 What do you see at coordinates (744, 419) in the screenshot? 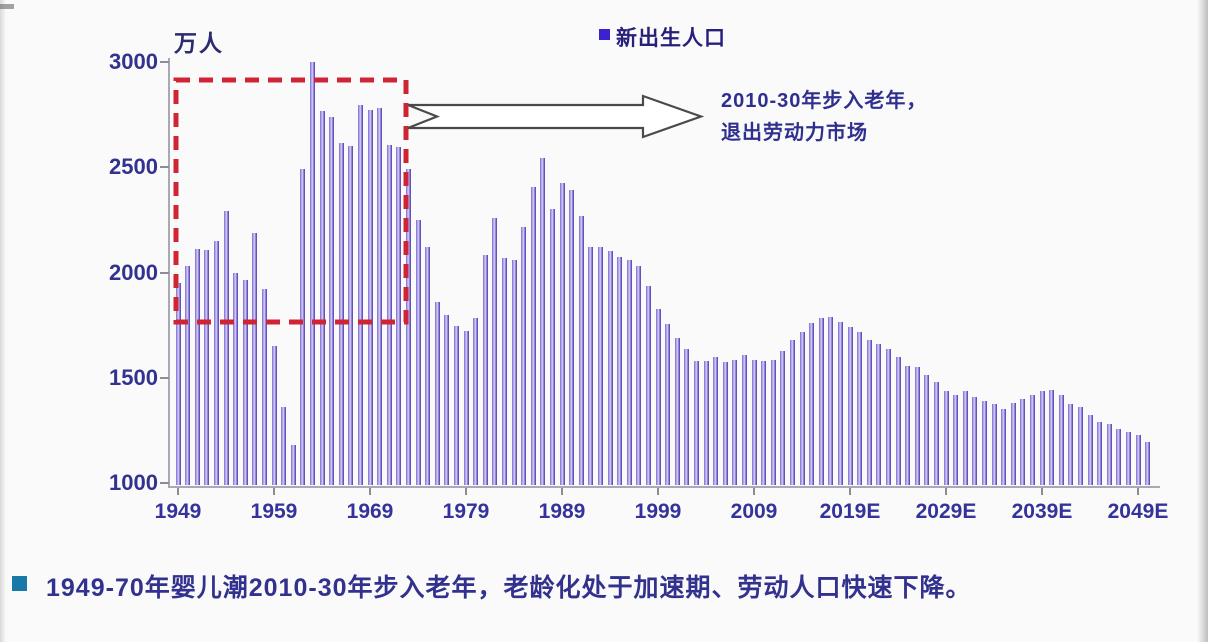
I see `bar-2008` at bounding box center [744, 419].